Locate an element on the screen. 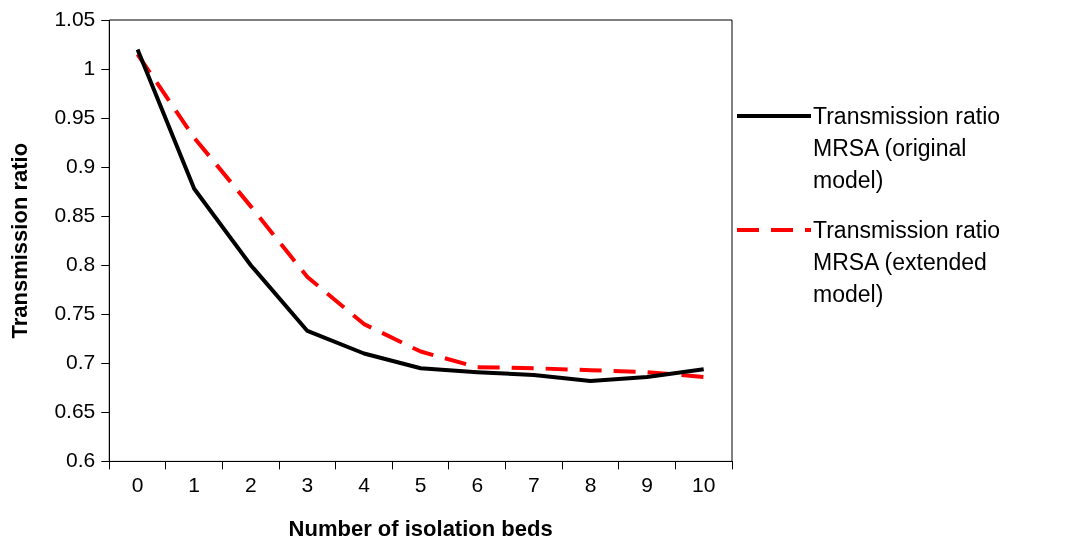 The height and width of the screenshot is (551, 1071). y-tick-label: 0.95 is located at coordinates (75, 116).